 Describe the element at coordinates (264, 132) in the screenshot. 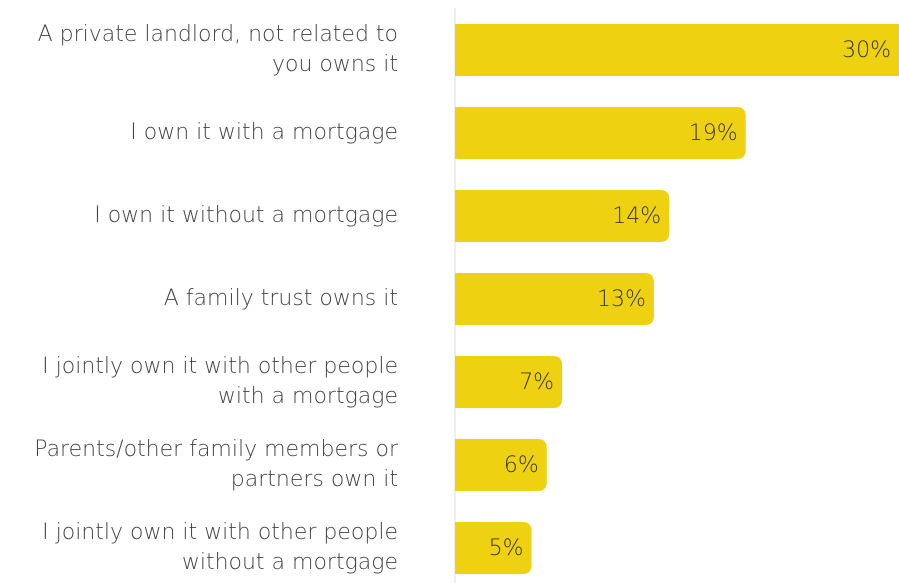

I see `category-label: I own it with a mortgage` at that location.